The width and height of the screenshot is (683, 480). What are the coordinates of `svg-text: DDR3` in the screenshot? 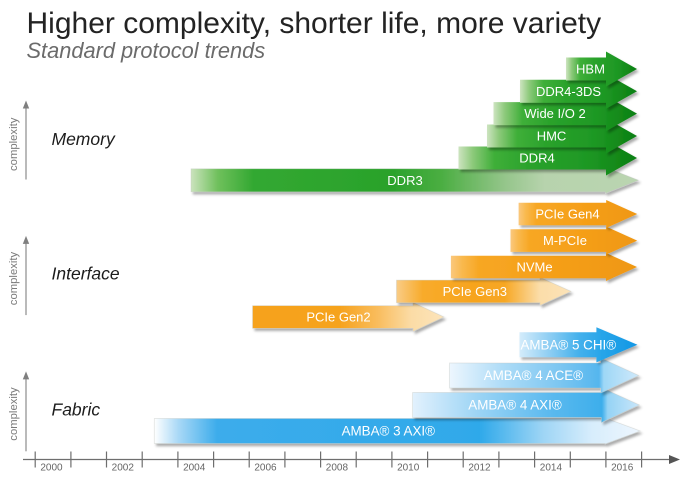 It's located at (404, 180).